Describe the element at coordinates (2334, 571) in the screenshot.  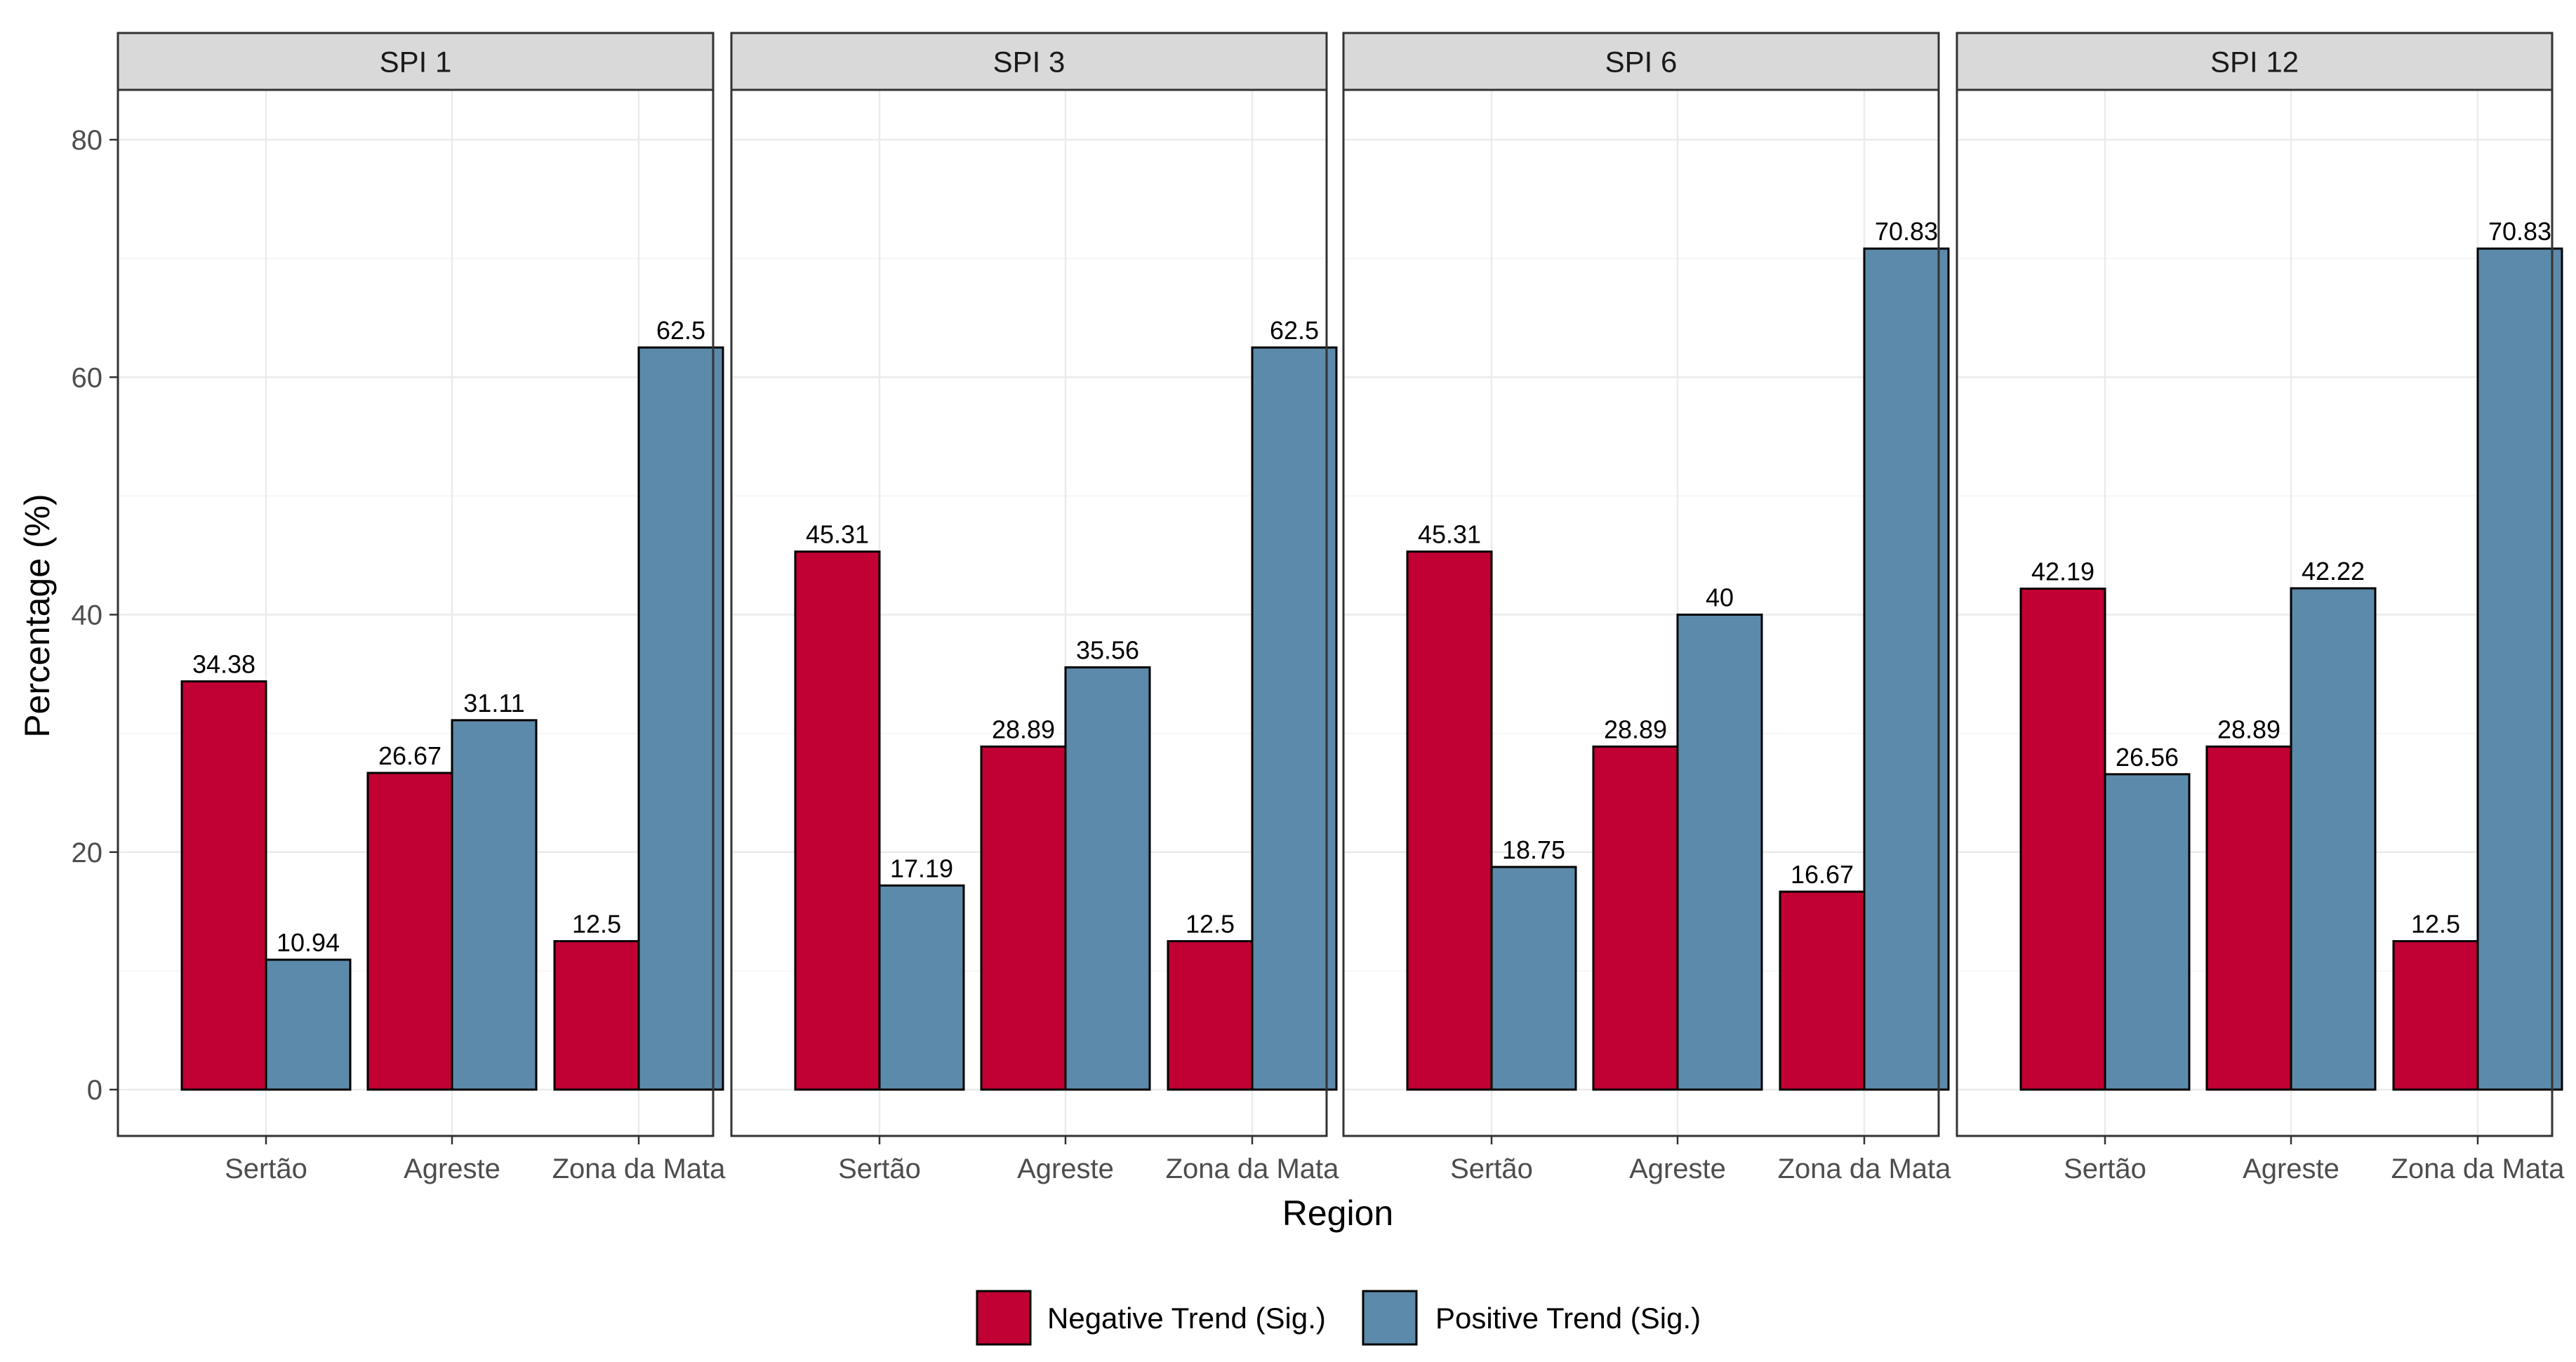
I see `bar-value-label: 42.22` at that location.